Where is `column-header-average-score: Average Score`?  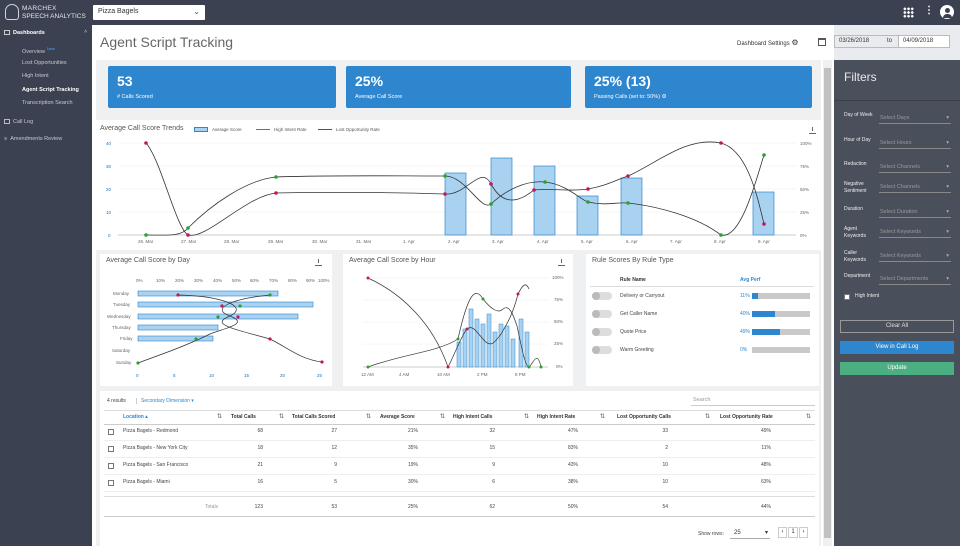
column-header-average-score: Average Score is located at coordinates (397, 417).